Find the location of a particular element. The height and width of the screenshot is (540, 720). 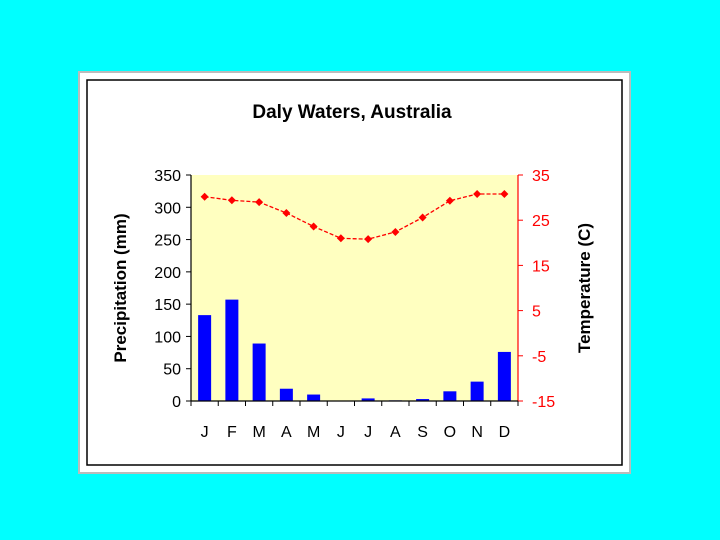

x-tick-label: F is located at coordinates (232, 432).